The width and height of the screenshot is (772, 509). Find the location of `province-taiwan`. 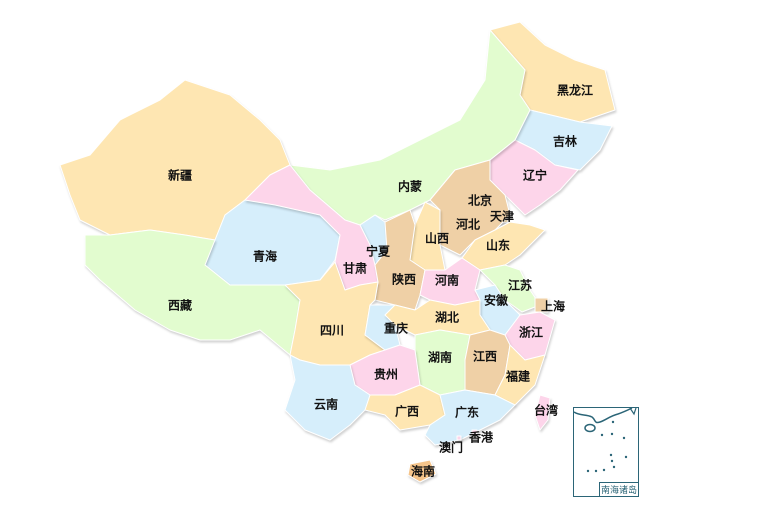

province-taiwan is located at coordinates (542, 412).